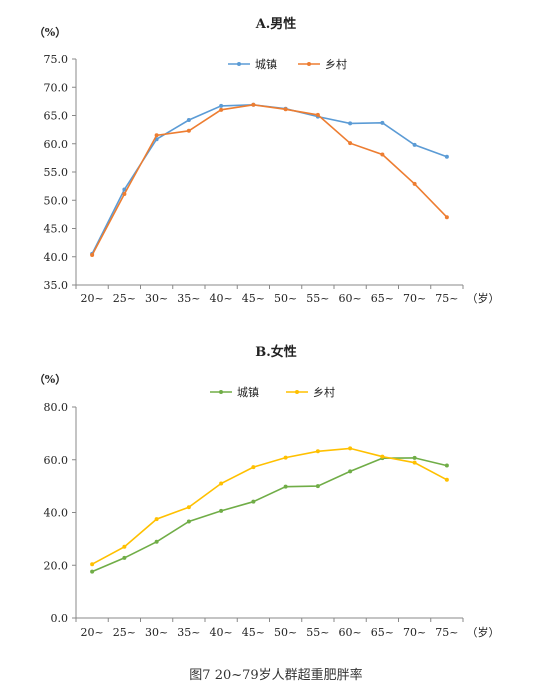 This screenshot has width=552, height=700. I want to click on y-tick-label: 45.0, so click(56, 229).